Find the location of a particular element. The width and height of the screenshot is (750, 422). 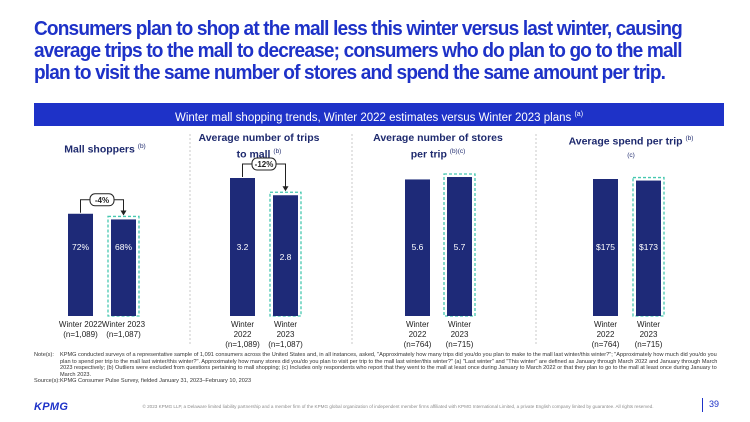

change-label: -12% is located at coordinates (264, 164).